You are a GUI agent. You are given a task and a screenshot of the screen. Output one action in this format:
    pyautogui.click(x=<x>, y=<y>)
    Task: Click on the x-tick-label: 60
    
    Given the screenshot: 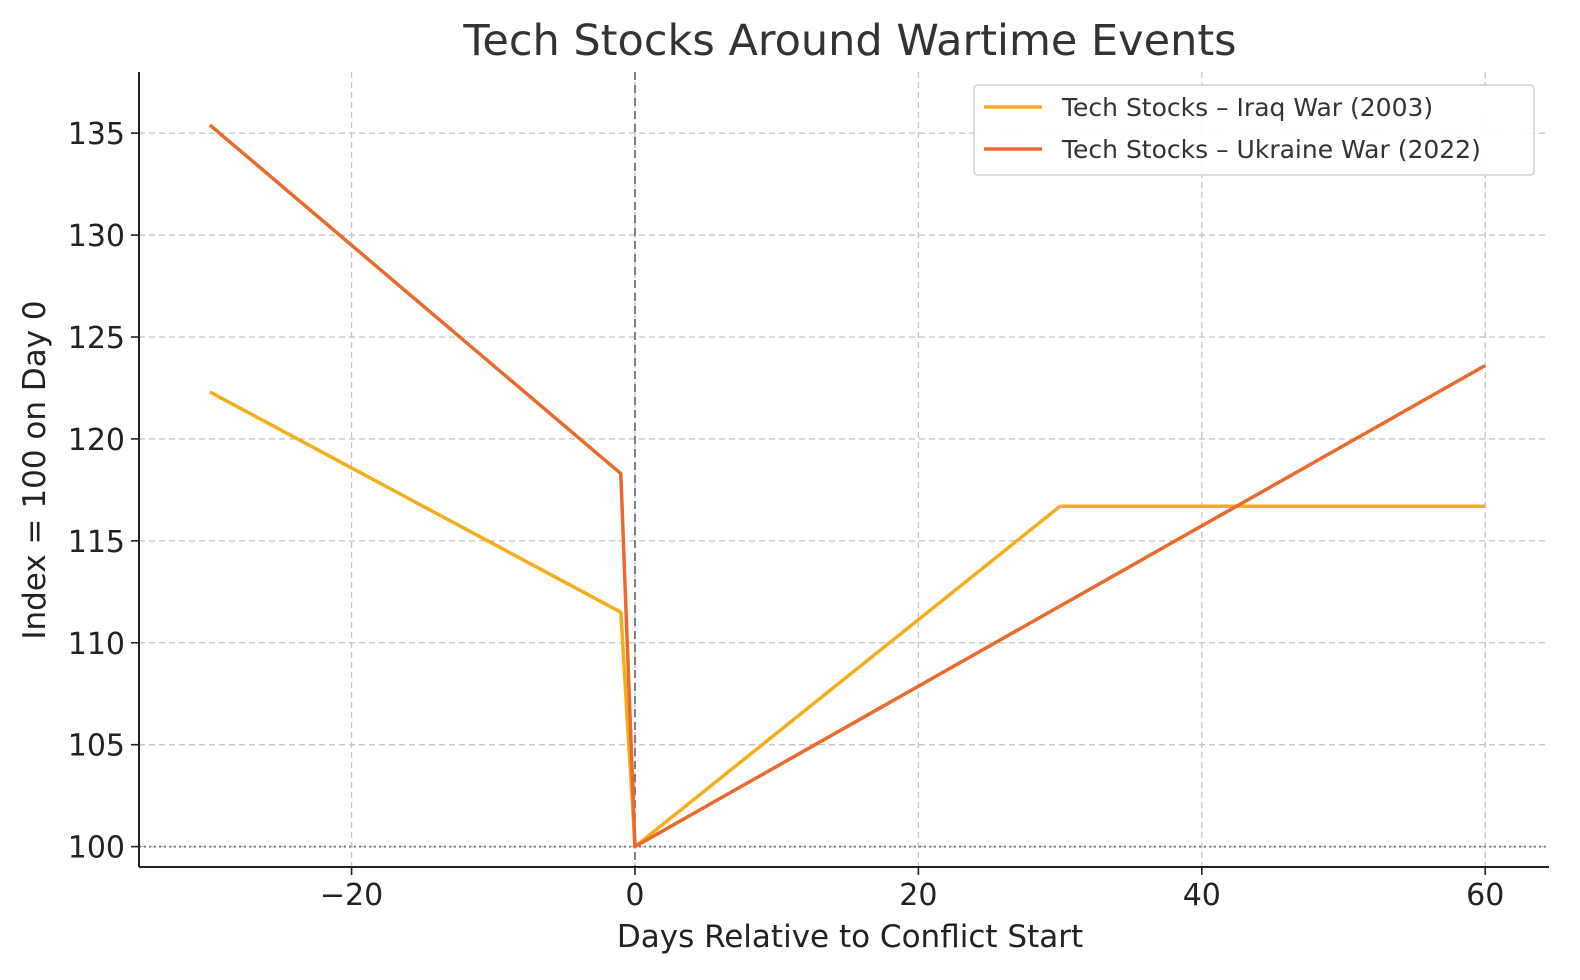 What is the action you would take?
    pyautogui.click(x=1485, y=895)
    